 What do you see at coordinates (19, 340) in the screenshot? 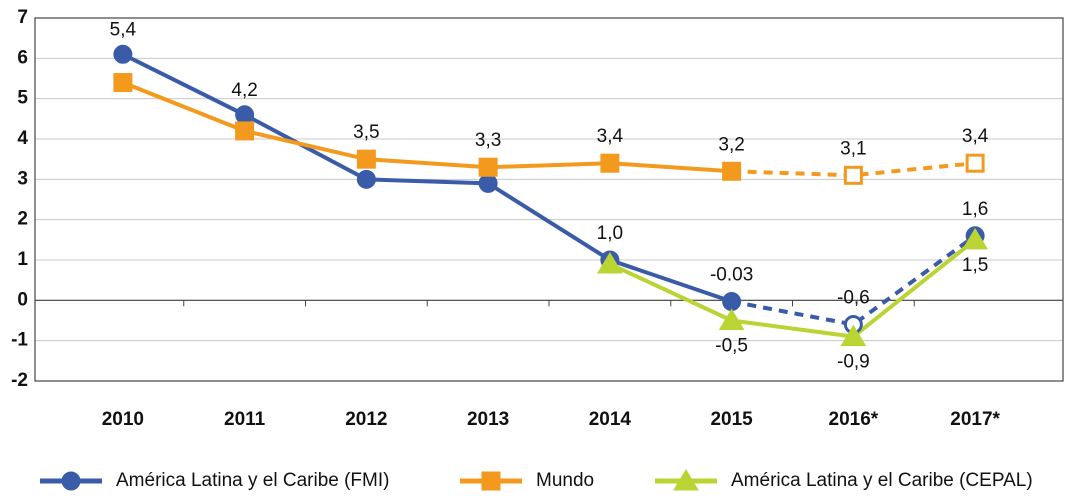
I see `y-tick-label: -1` at bounding box center [19, 340].